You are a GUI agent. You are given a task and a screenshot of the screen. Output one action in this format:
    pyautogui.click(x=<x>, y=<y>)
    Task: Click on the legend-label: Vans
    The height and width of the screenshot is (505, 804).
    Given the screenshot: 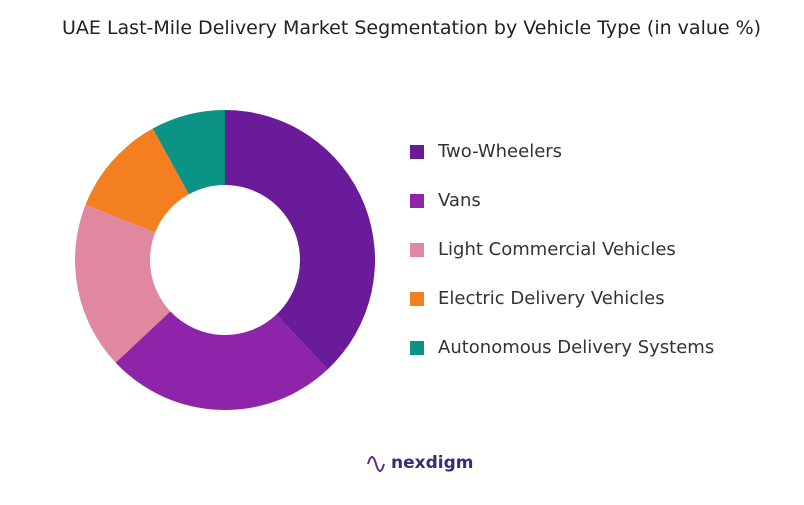 What is the action you would take?
    pyautogui.click(x=459, y=200)
    